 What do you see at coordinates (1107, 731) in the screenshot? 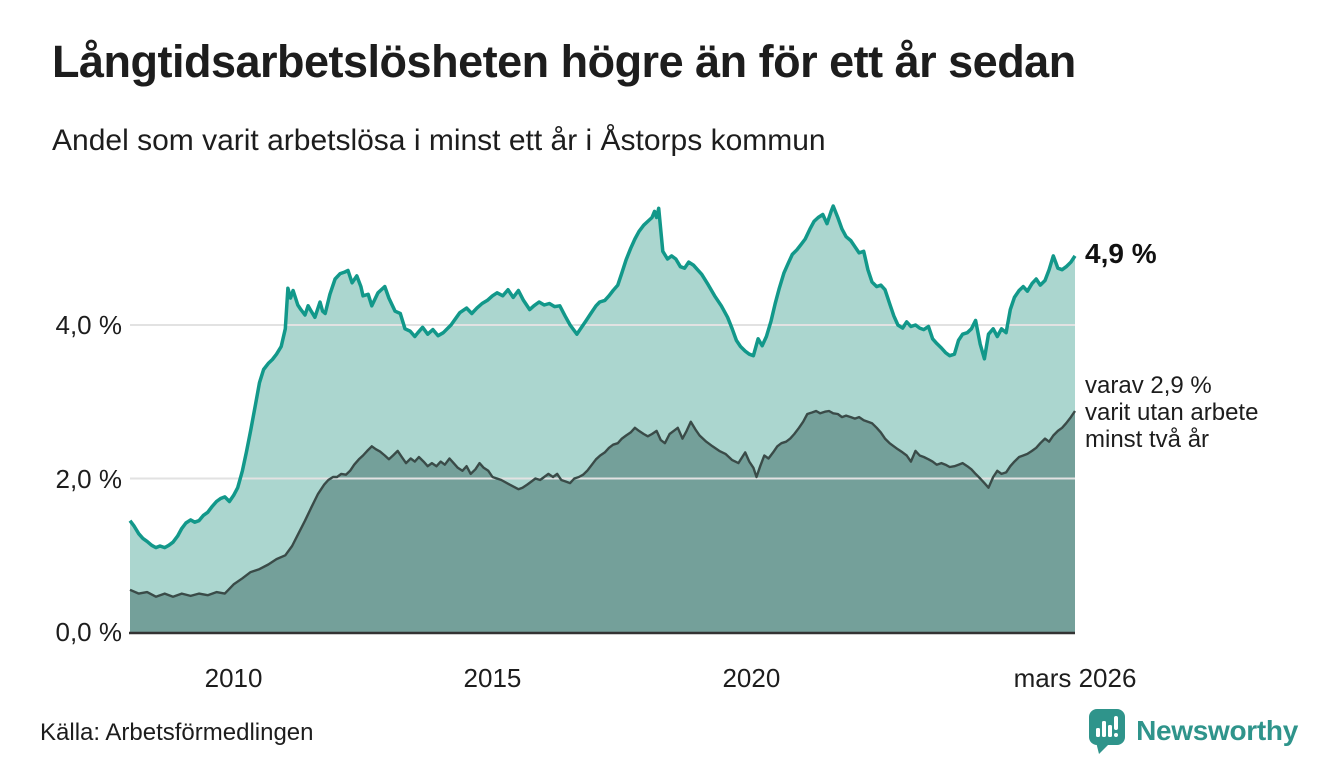
I see `newsworthy-bubble-chart-icon` at bounding box center [1107, 731].